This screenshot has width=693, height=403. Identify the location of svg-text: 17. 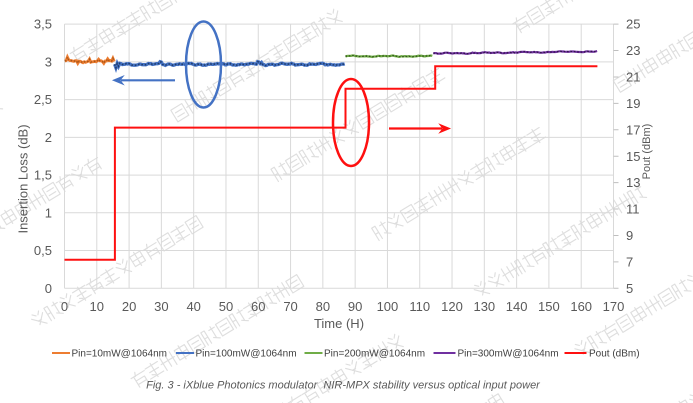
(633, 129).